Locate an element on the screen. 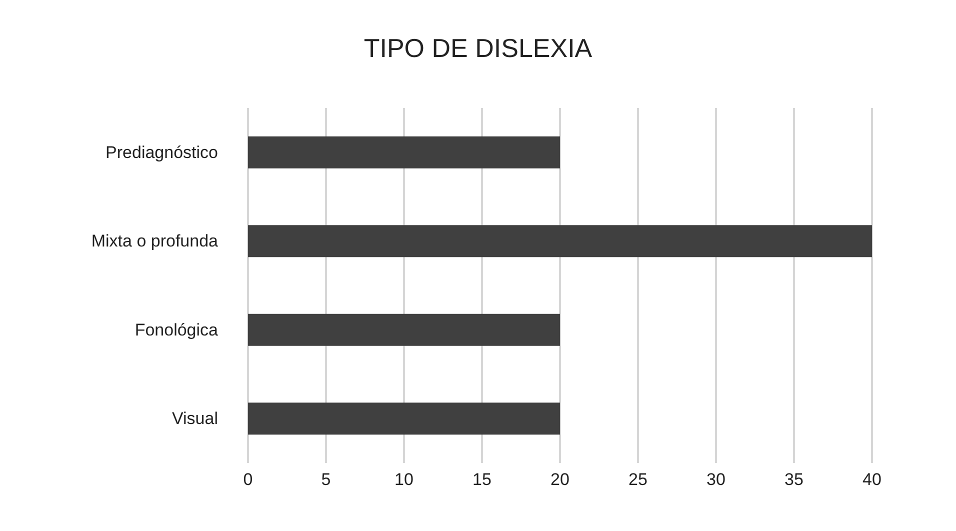 Image resolution: width=956 pixels, height=531 pixels. y-tick-label: Visual is located at coordinates (195, 418).